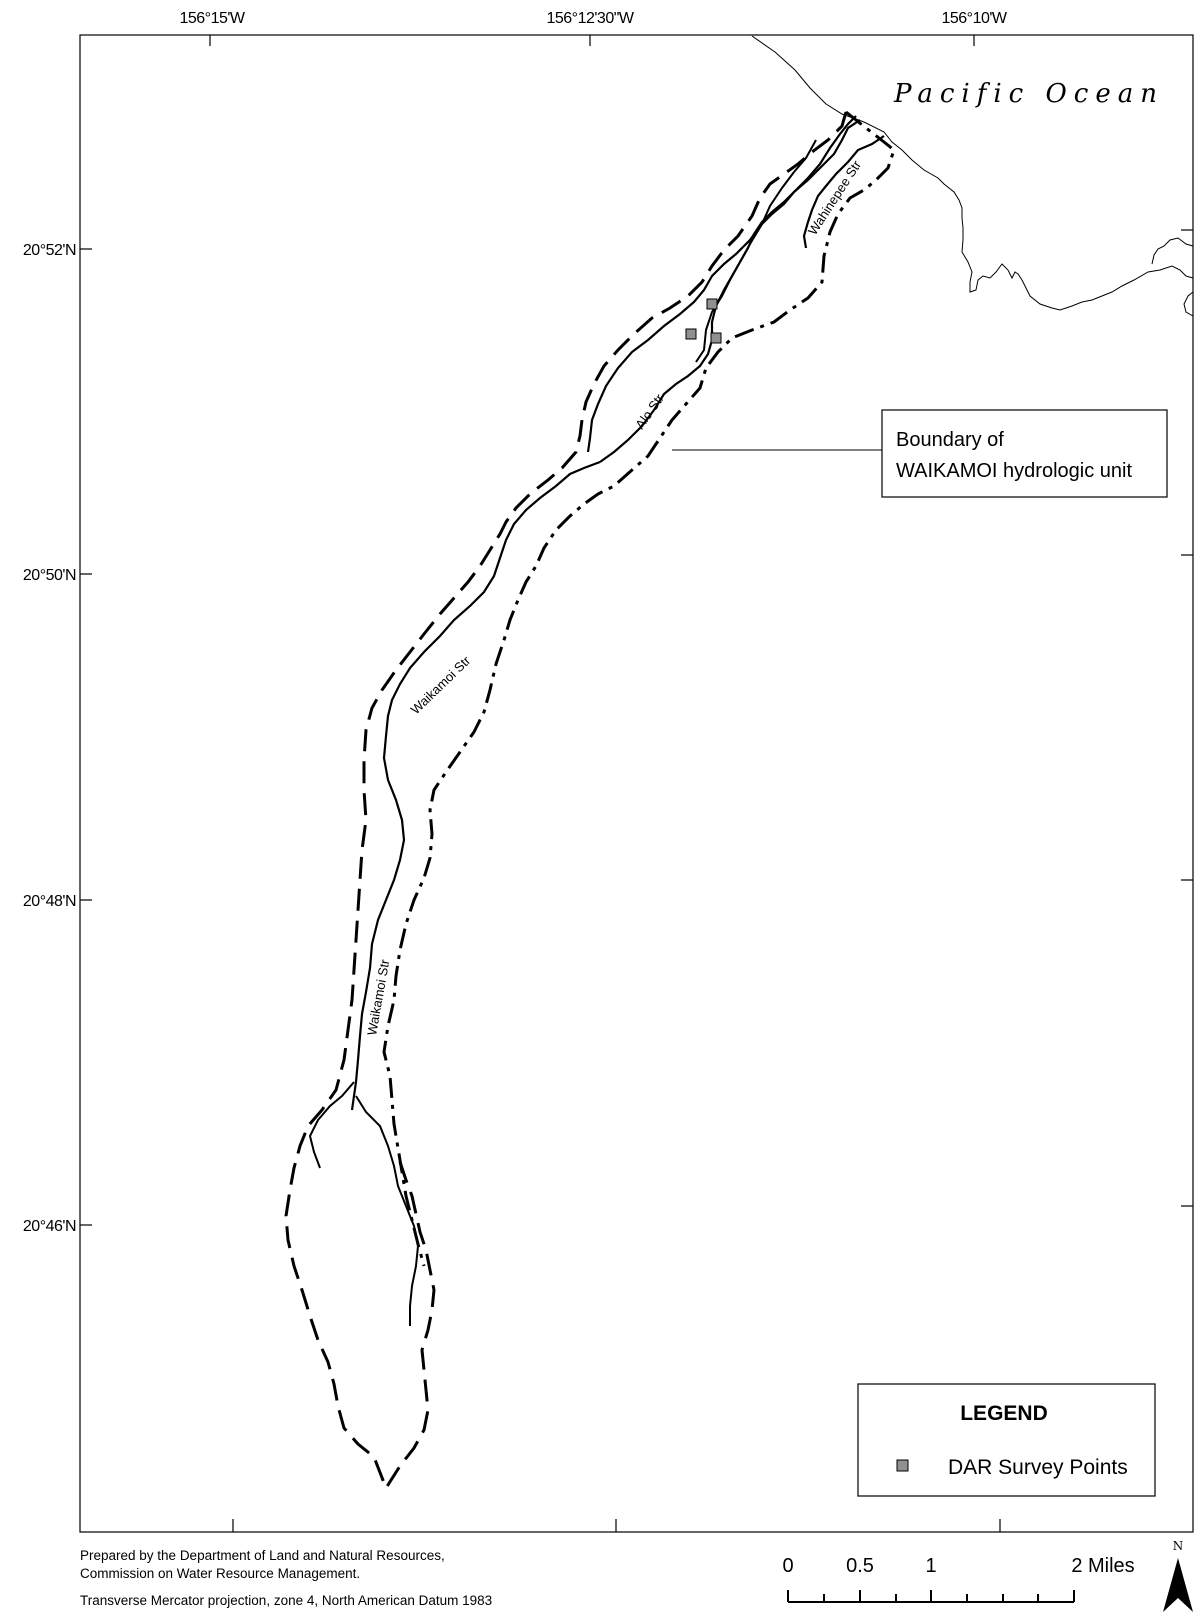  Describe the element at coordinates (1004, 1413) in the screenshot. I see `legend-title: LEGEND` at that location.